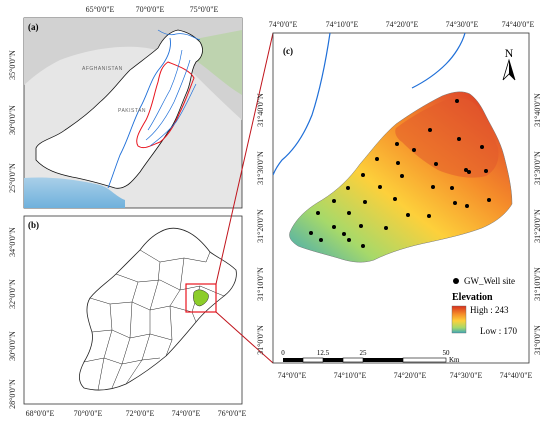 The width and height of the screenshot is (550, 426). I want to click on chenab-river, so click(168, 100).